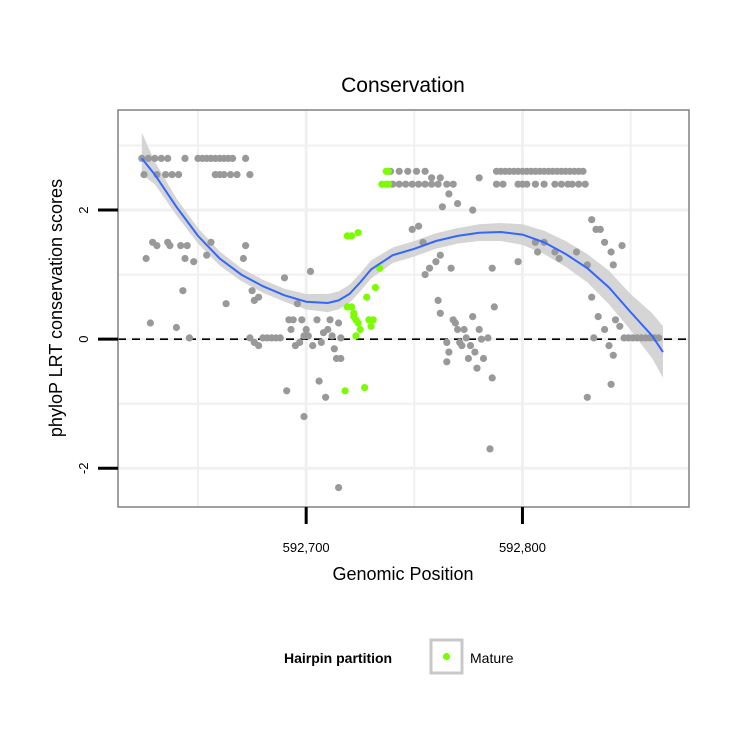 The height and width of the screenshot is (750, 750). What do you see at coordinates (97, 340) in the screenshot?
I see `y-axis-ticks: -2 0 2` at bounding box center [97, 340].